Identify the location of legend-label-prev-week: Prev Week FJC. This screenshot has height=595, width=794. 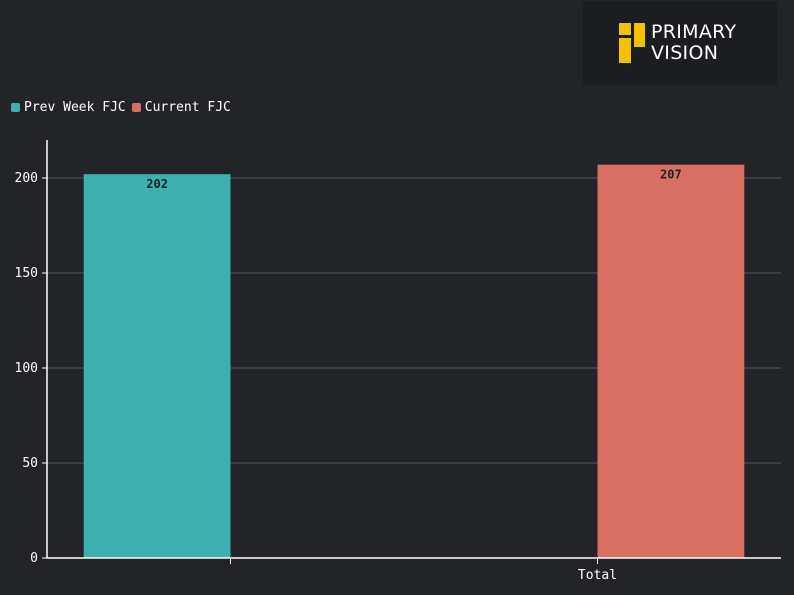
(75, 107).